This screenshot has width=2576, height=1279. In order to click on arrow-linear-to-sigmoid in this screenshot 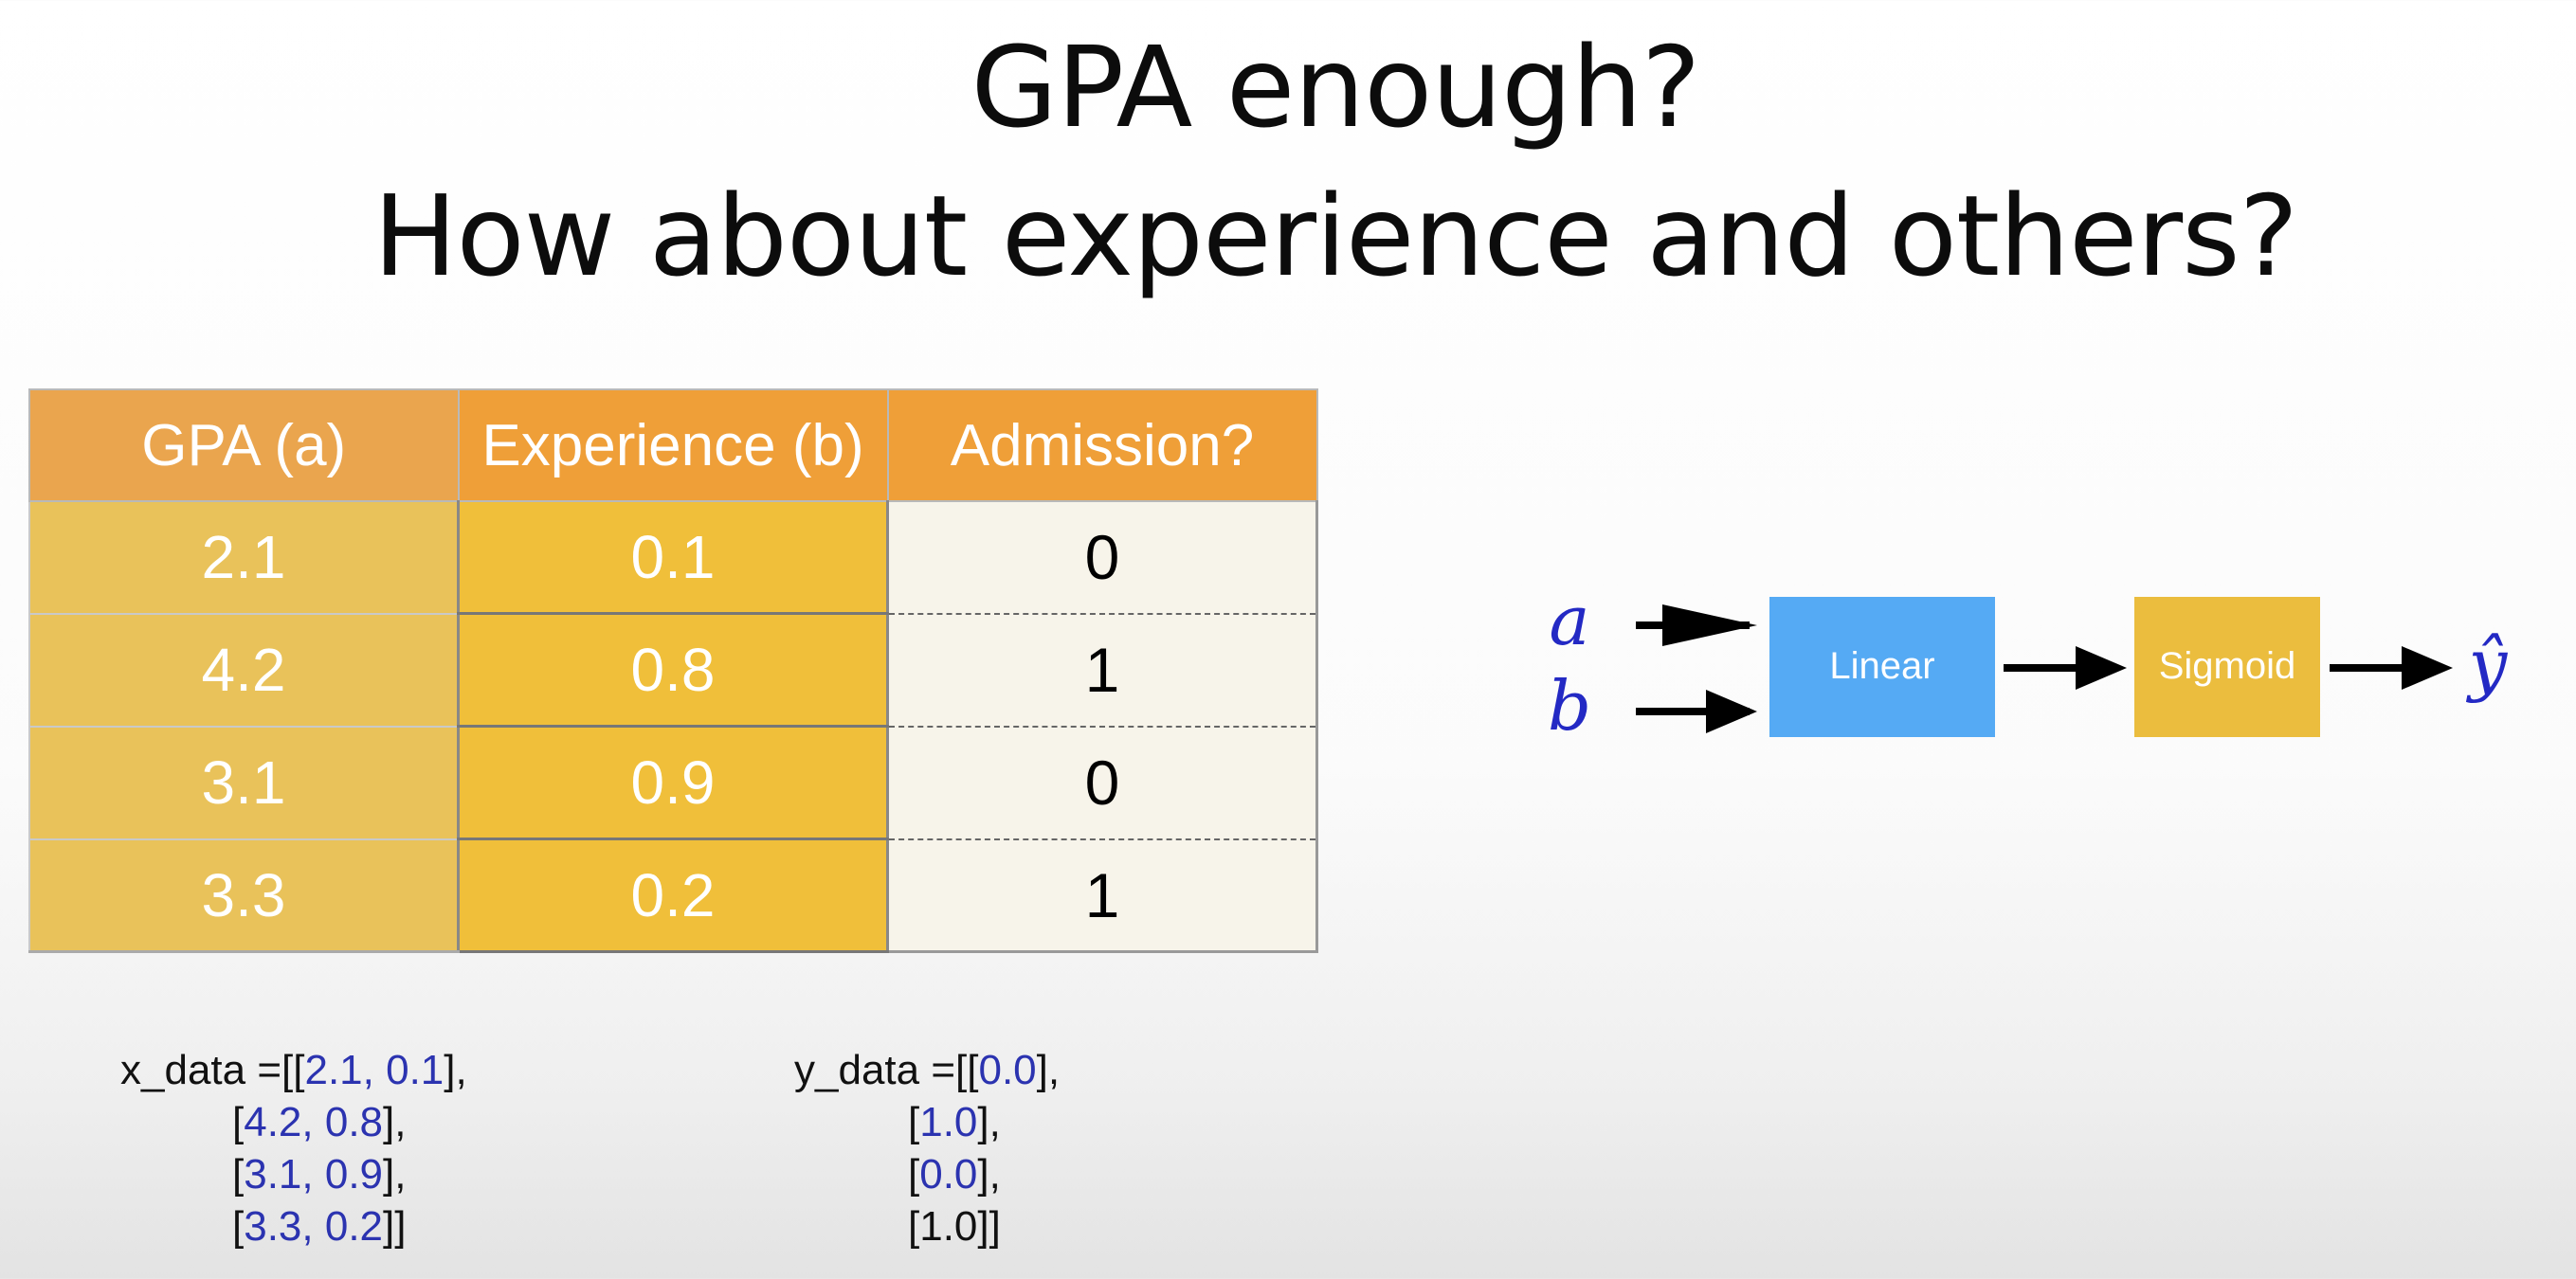, I will do `click(2065, 668)`.